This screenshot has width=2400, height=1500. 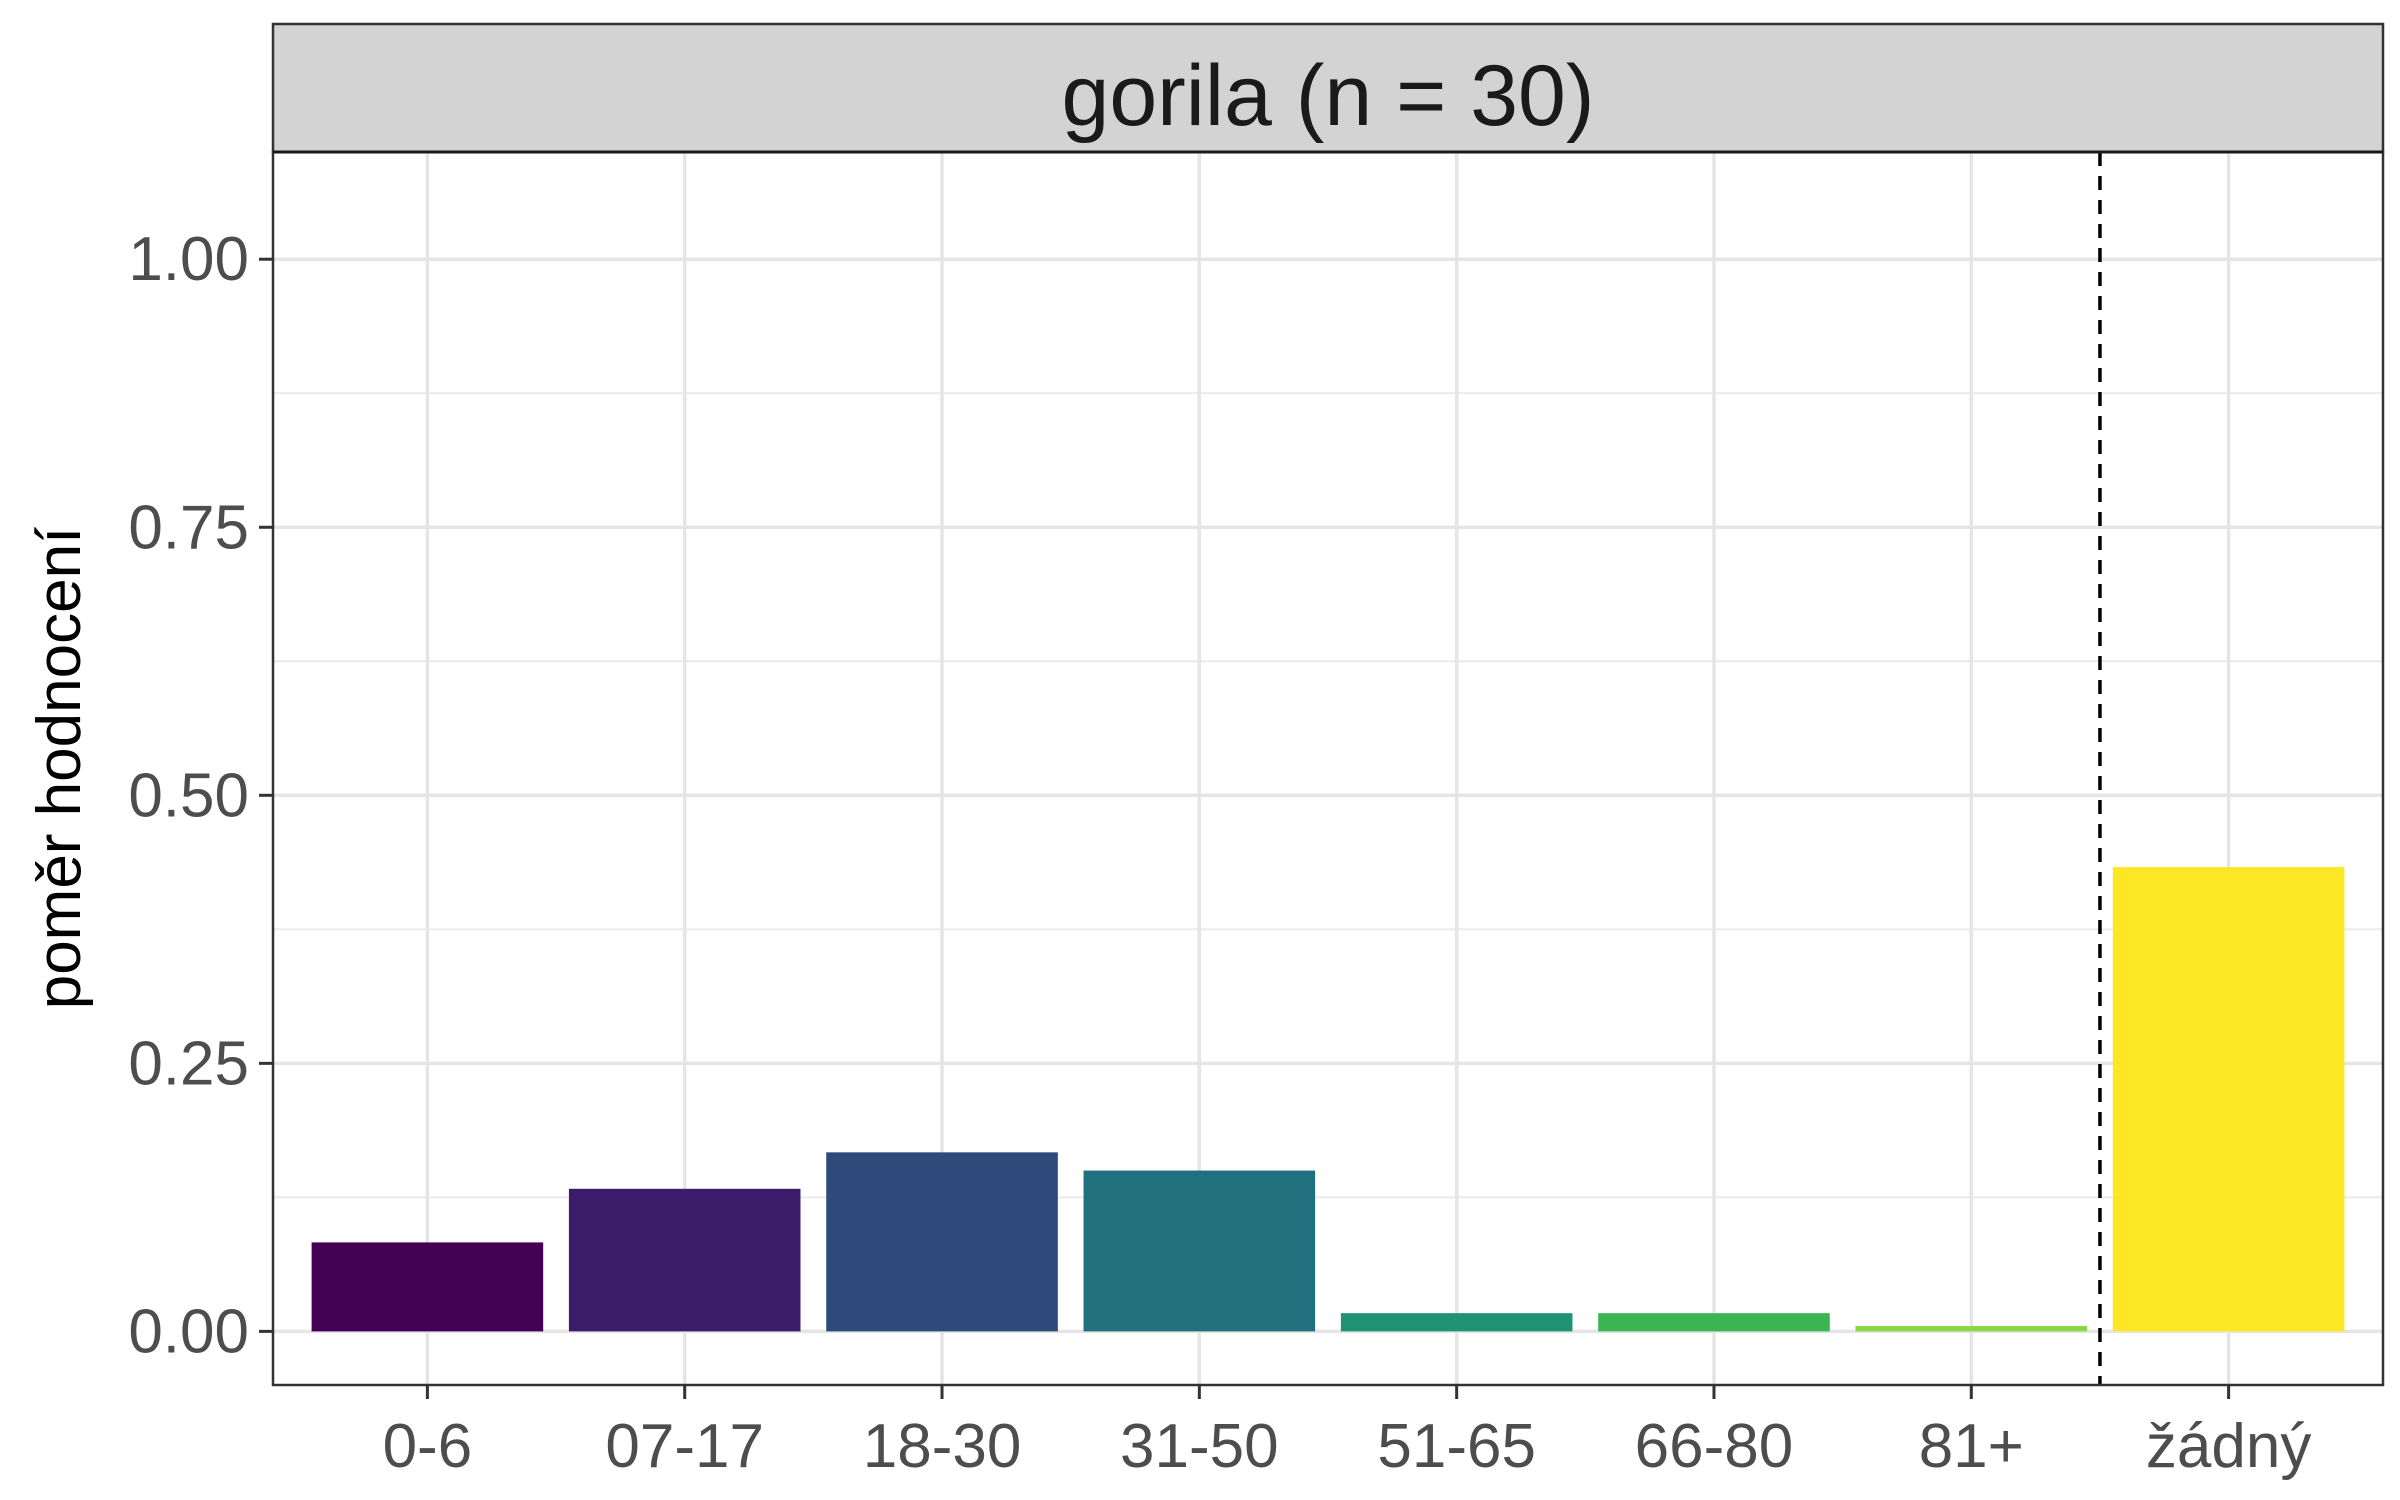 What do you see at coordinates (942, 1446) in the screenshot?
I see `x-tick-label: 18-30` at bounding box center [942, 1446].